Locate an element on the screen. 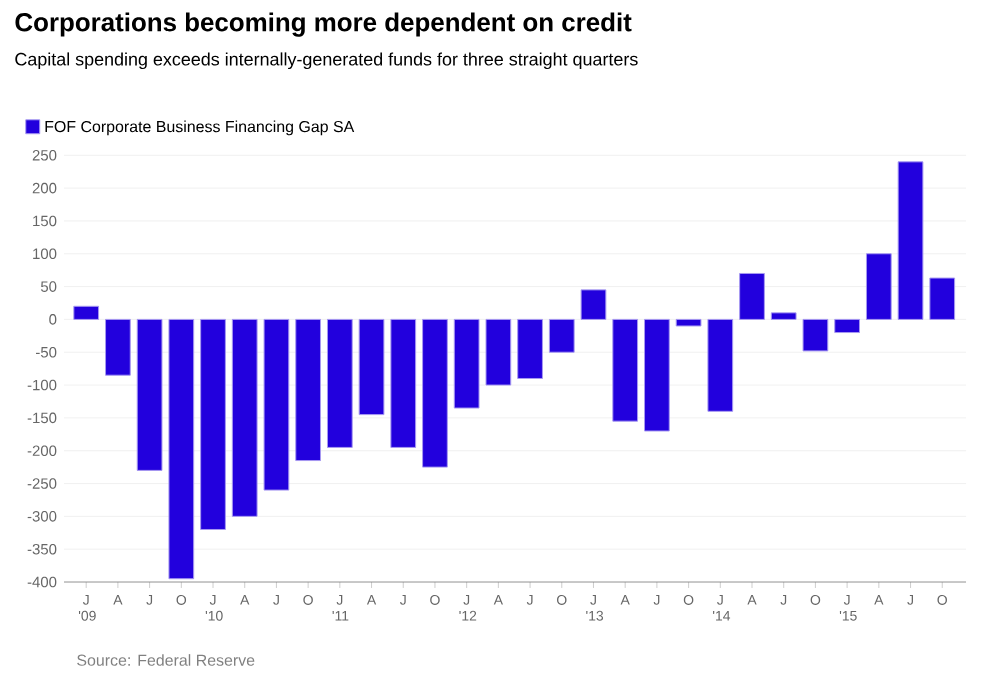 The height and width of the screenshot is (696, 1000). chart-subtitle: Capital spending exceeds internally-generated funds for three straight quarters is located at coordinates (326, 61).